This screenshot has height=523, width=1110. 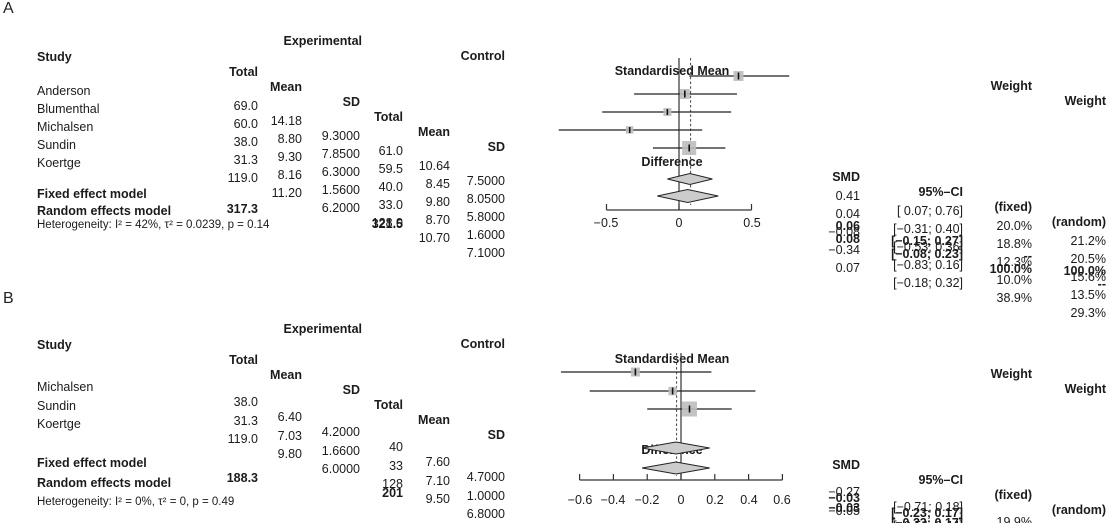 I want to click on ctrl-group-header: Control, so click(x=482, y=56).